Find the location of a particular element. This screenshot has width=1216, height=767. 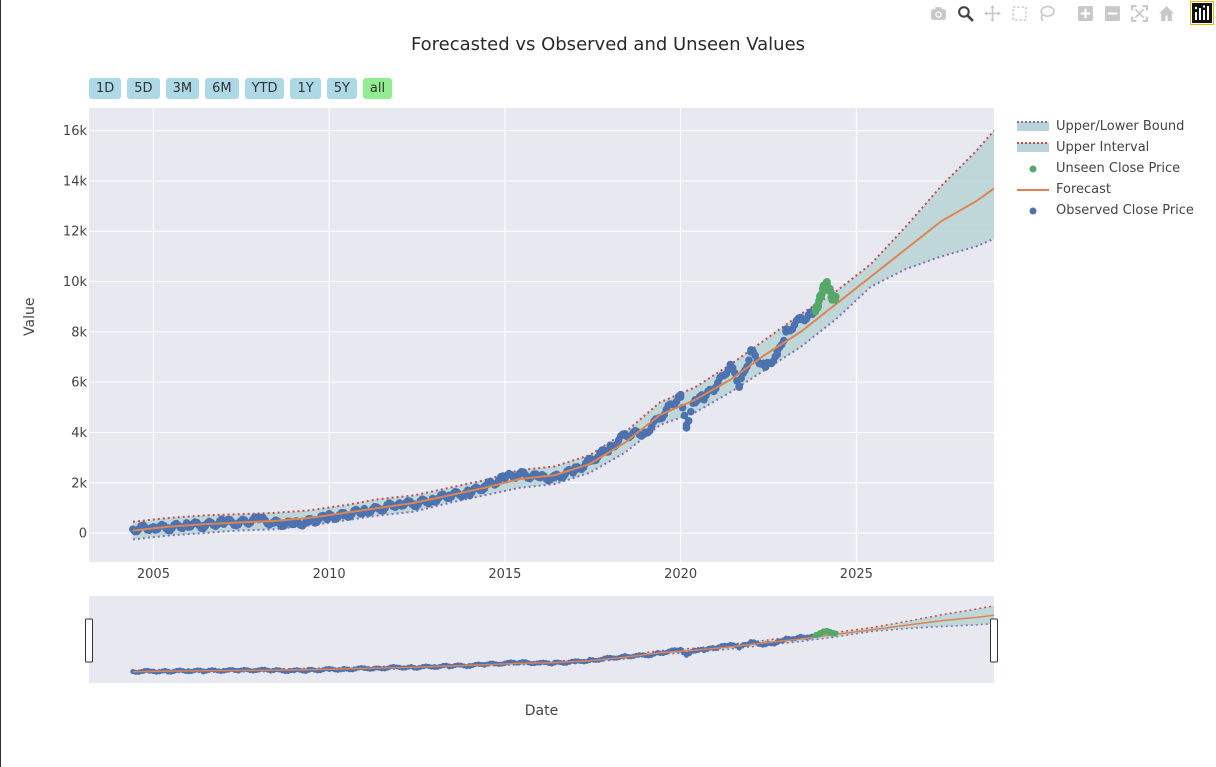

legend-label: Upper Interval is located at coordinates (1103, 147).